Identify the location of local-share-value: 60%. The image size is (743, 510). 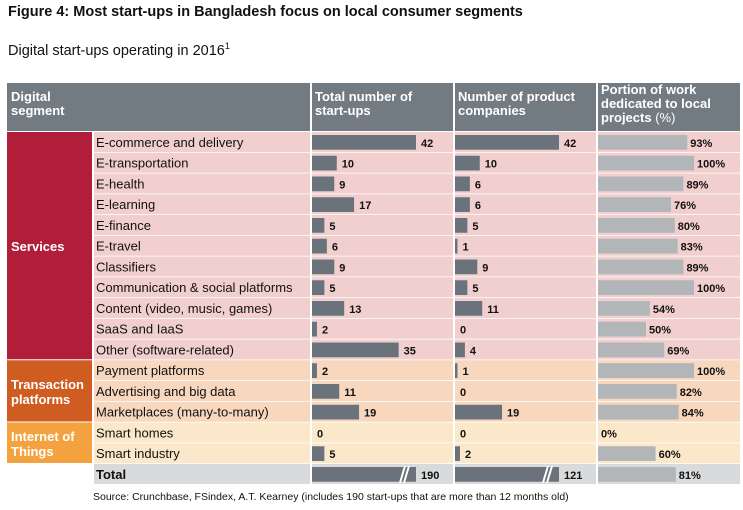
(670, 455).